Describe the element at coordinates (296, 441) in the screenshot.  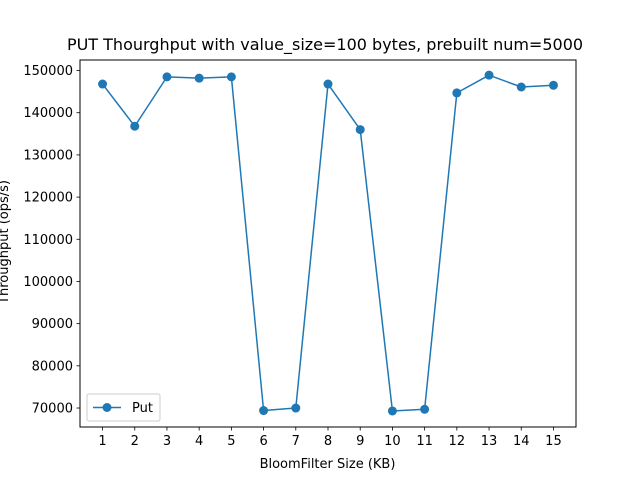
I see `x-tick-label: 7` at that location.